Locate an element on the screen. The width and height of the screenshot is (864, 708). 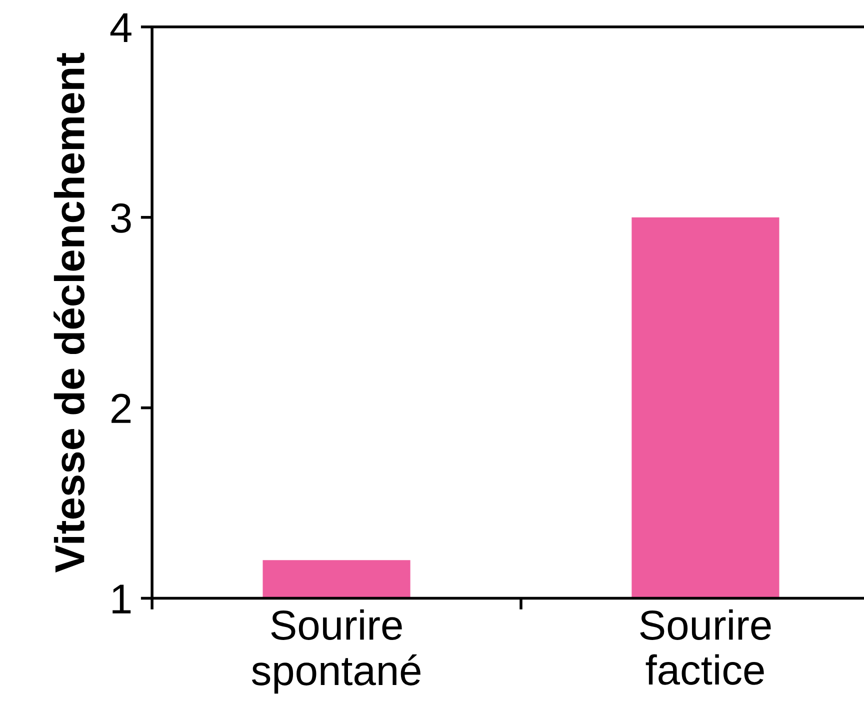
y-tick-label: 2 is located at coordinates (121, 408).